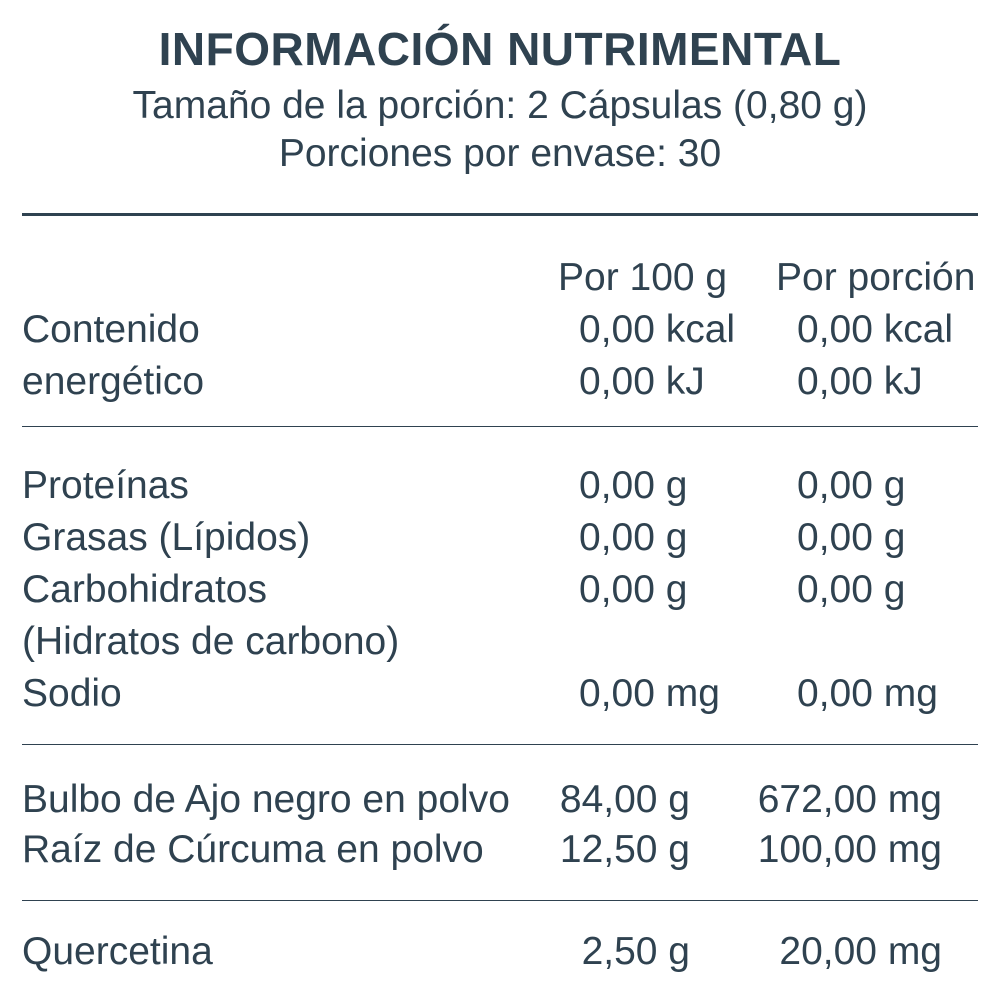 The height and width of the screenshot is (1000, 1000). What do you see at coordinates (643, 277) in the screenshot?
I see `column-header-per-100g: Por 100 g` at bounding box center [643, 277].